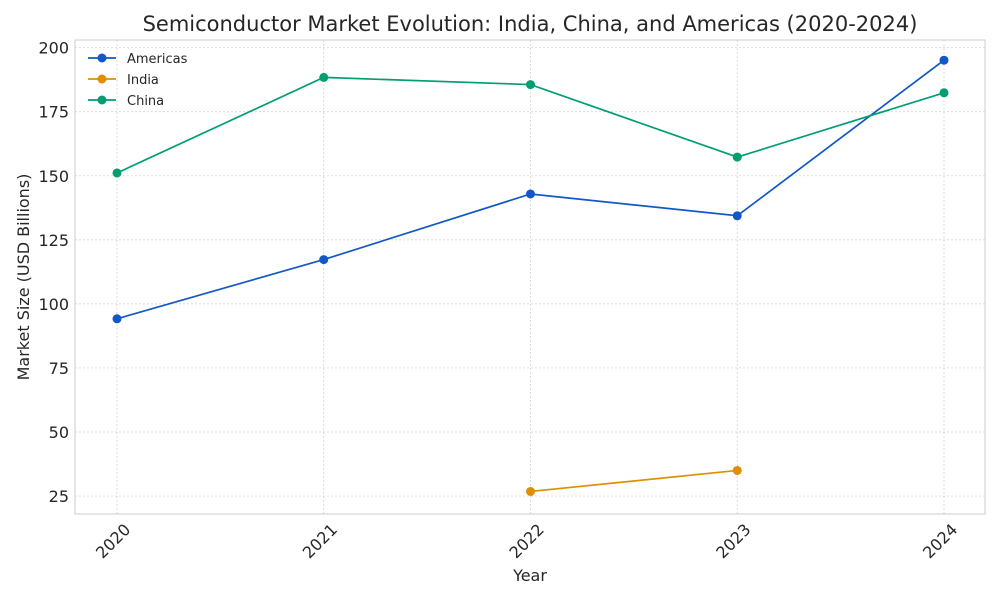 The image size is (1000, 600). I want to click on series-india, so click(634, 480).